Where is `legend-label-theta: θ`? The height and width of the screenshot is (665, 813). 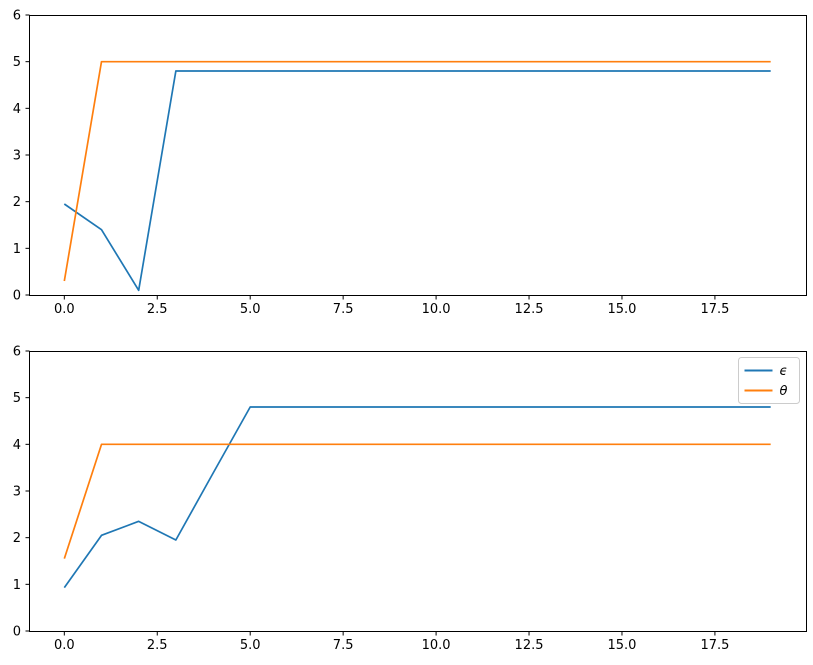
legend-label-theta: θ is located at coordinates (784, 391).